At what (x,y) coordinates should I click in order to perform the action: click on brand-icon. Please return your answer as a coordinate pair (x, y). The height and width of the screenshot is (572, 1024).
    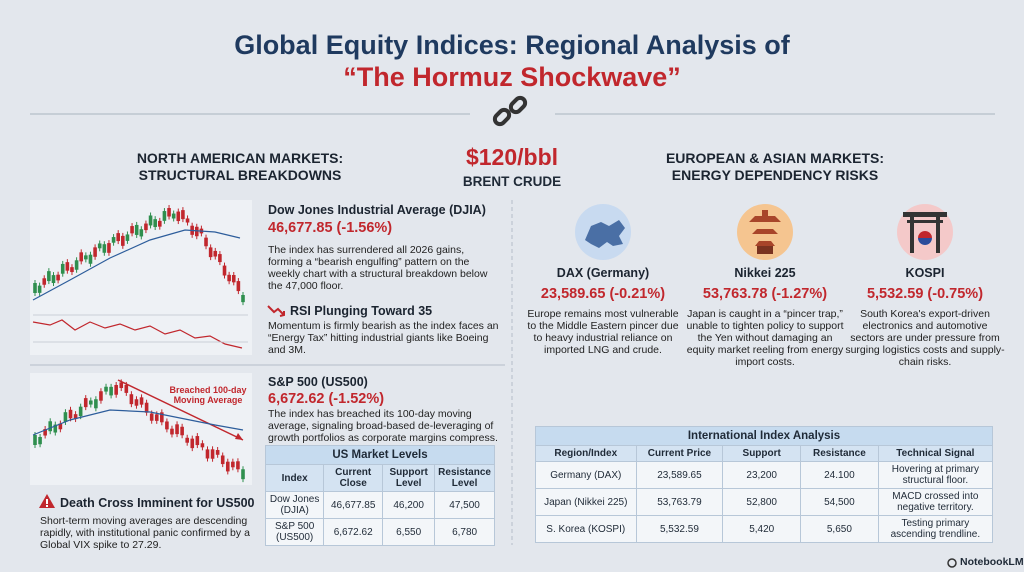
    Looking at the image, I should click on (952, 563).